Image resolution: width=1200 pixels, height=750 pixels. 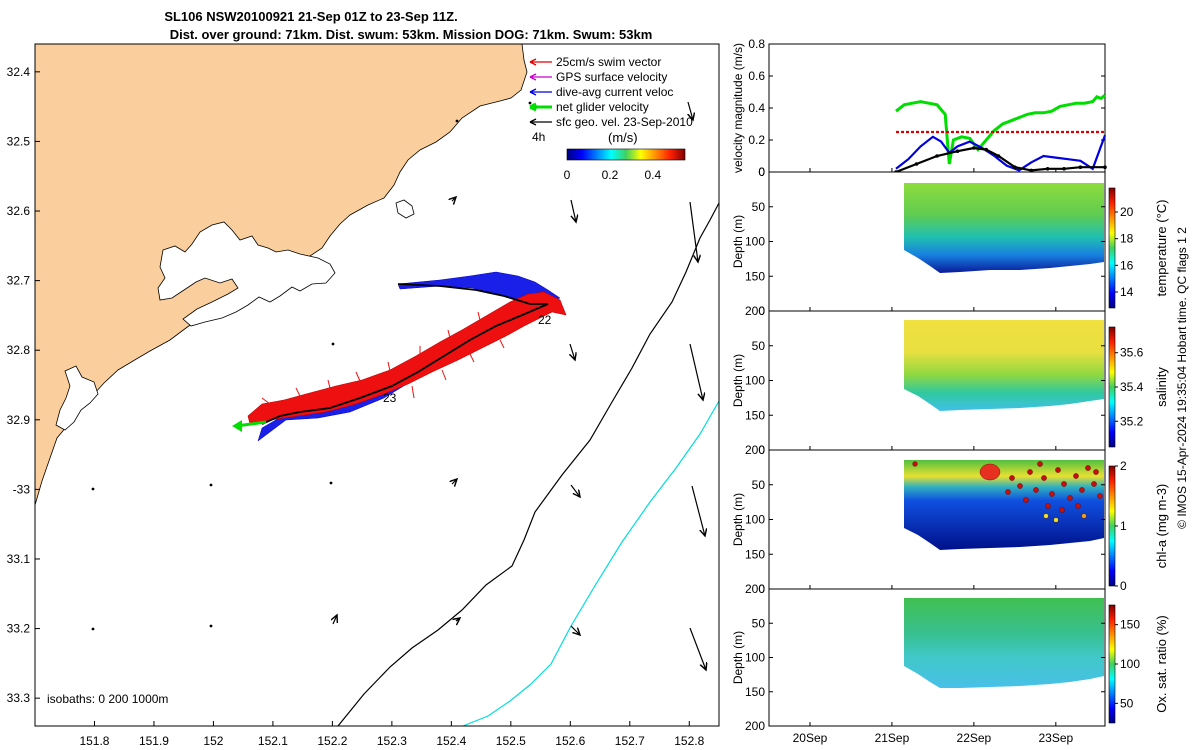 What do you see at coordinates (755, 692) in the screenshot?
I see `depth-y-tick-label: 150` at bounding box center [755, 692].